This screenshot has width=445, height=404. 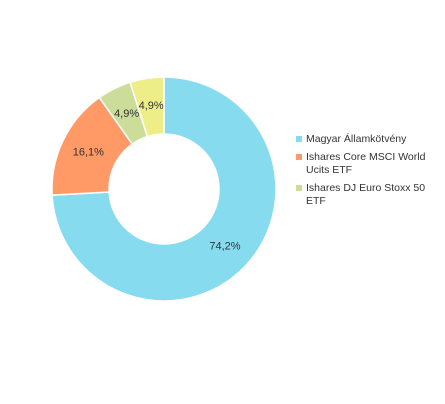 I want to click on legend-item-ishares-core-msci-world: Ishares Core MSCI World Ucits ETF, so click(x=370, y=164).